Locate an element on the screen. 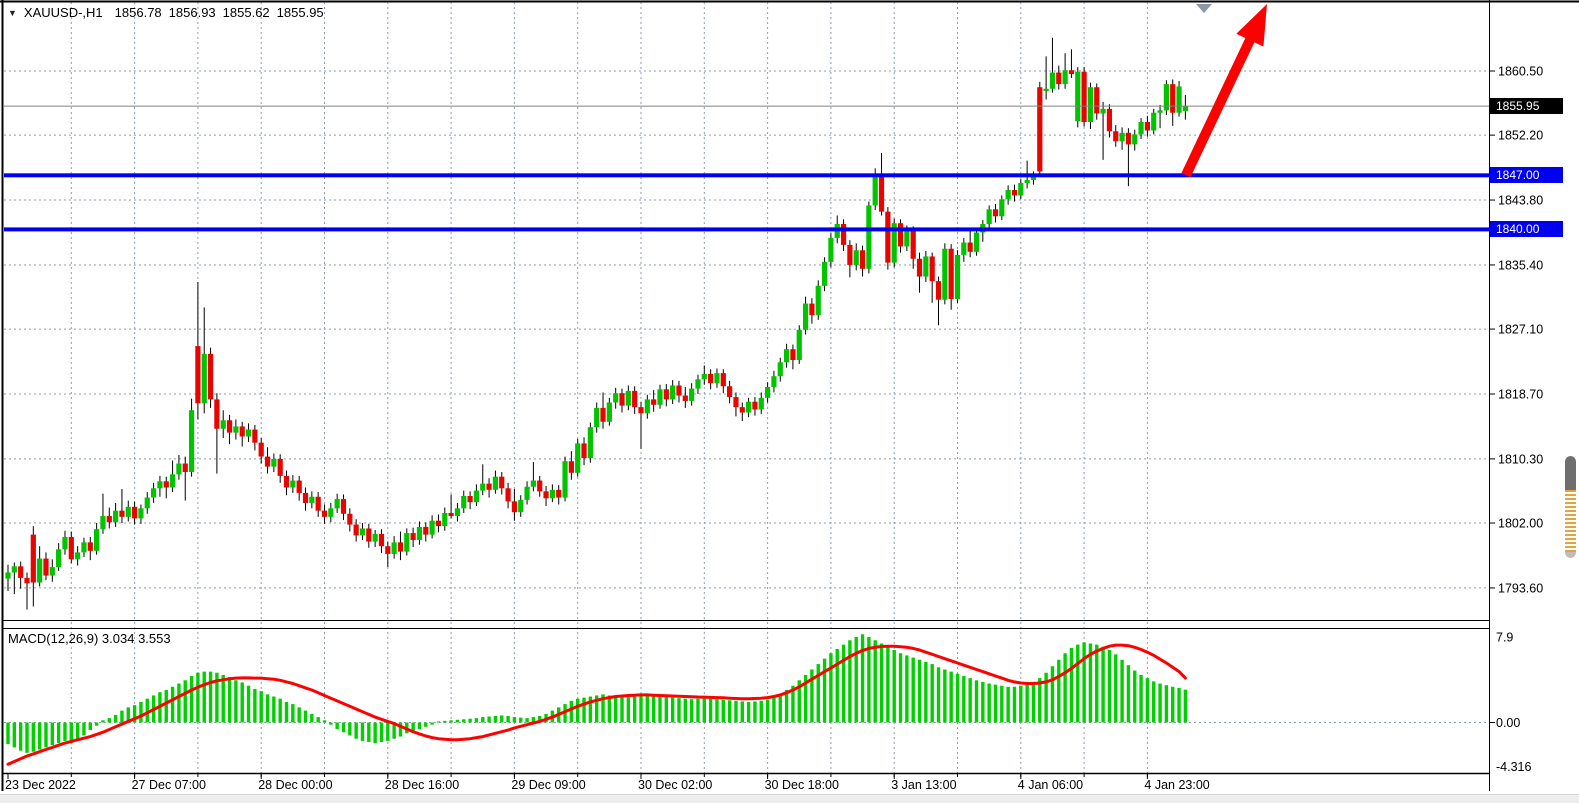 The image size is (1579, 803). time-tick-label: 29 Dec 09:00 is located at coordinates (548, 785).